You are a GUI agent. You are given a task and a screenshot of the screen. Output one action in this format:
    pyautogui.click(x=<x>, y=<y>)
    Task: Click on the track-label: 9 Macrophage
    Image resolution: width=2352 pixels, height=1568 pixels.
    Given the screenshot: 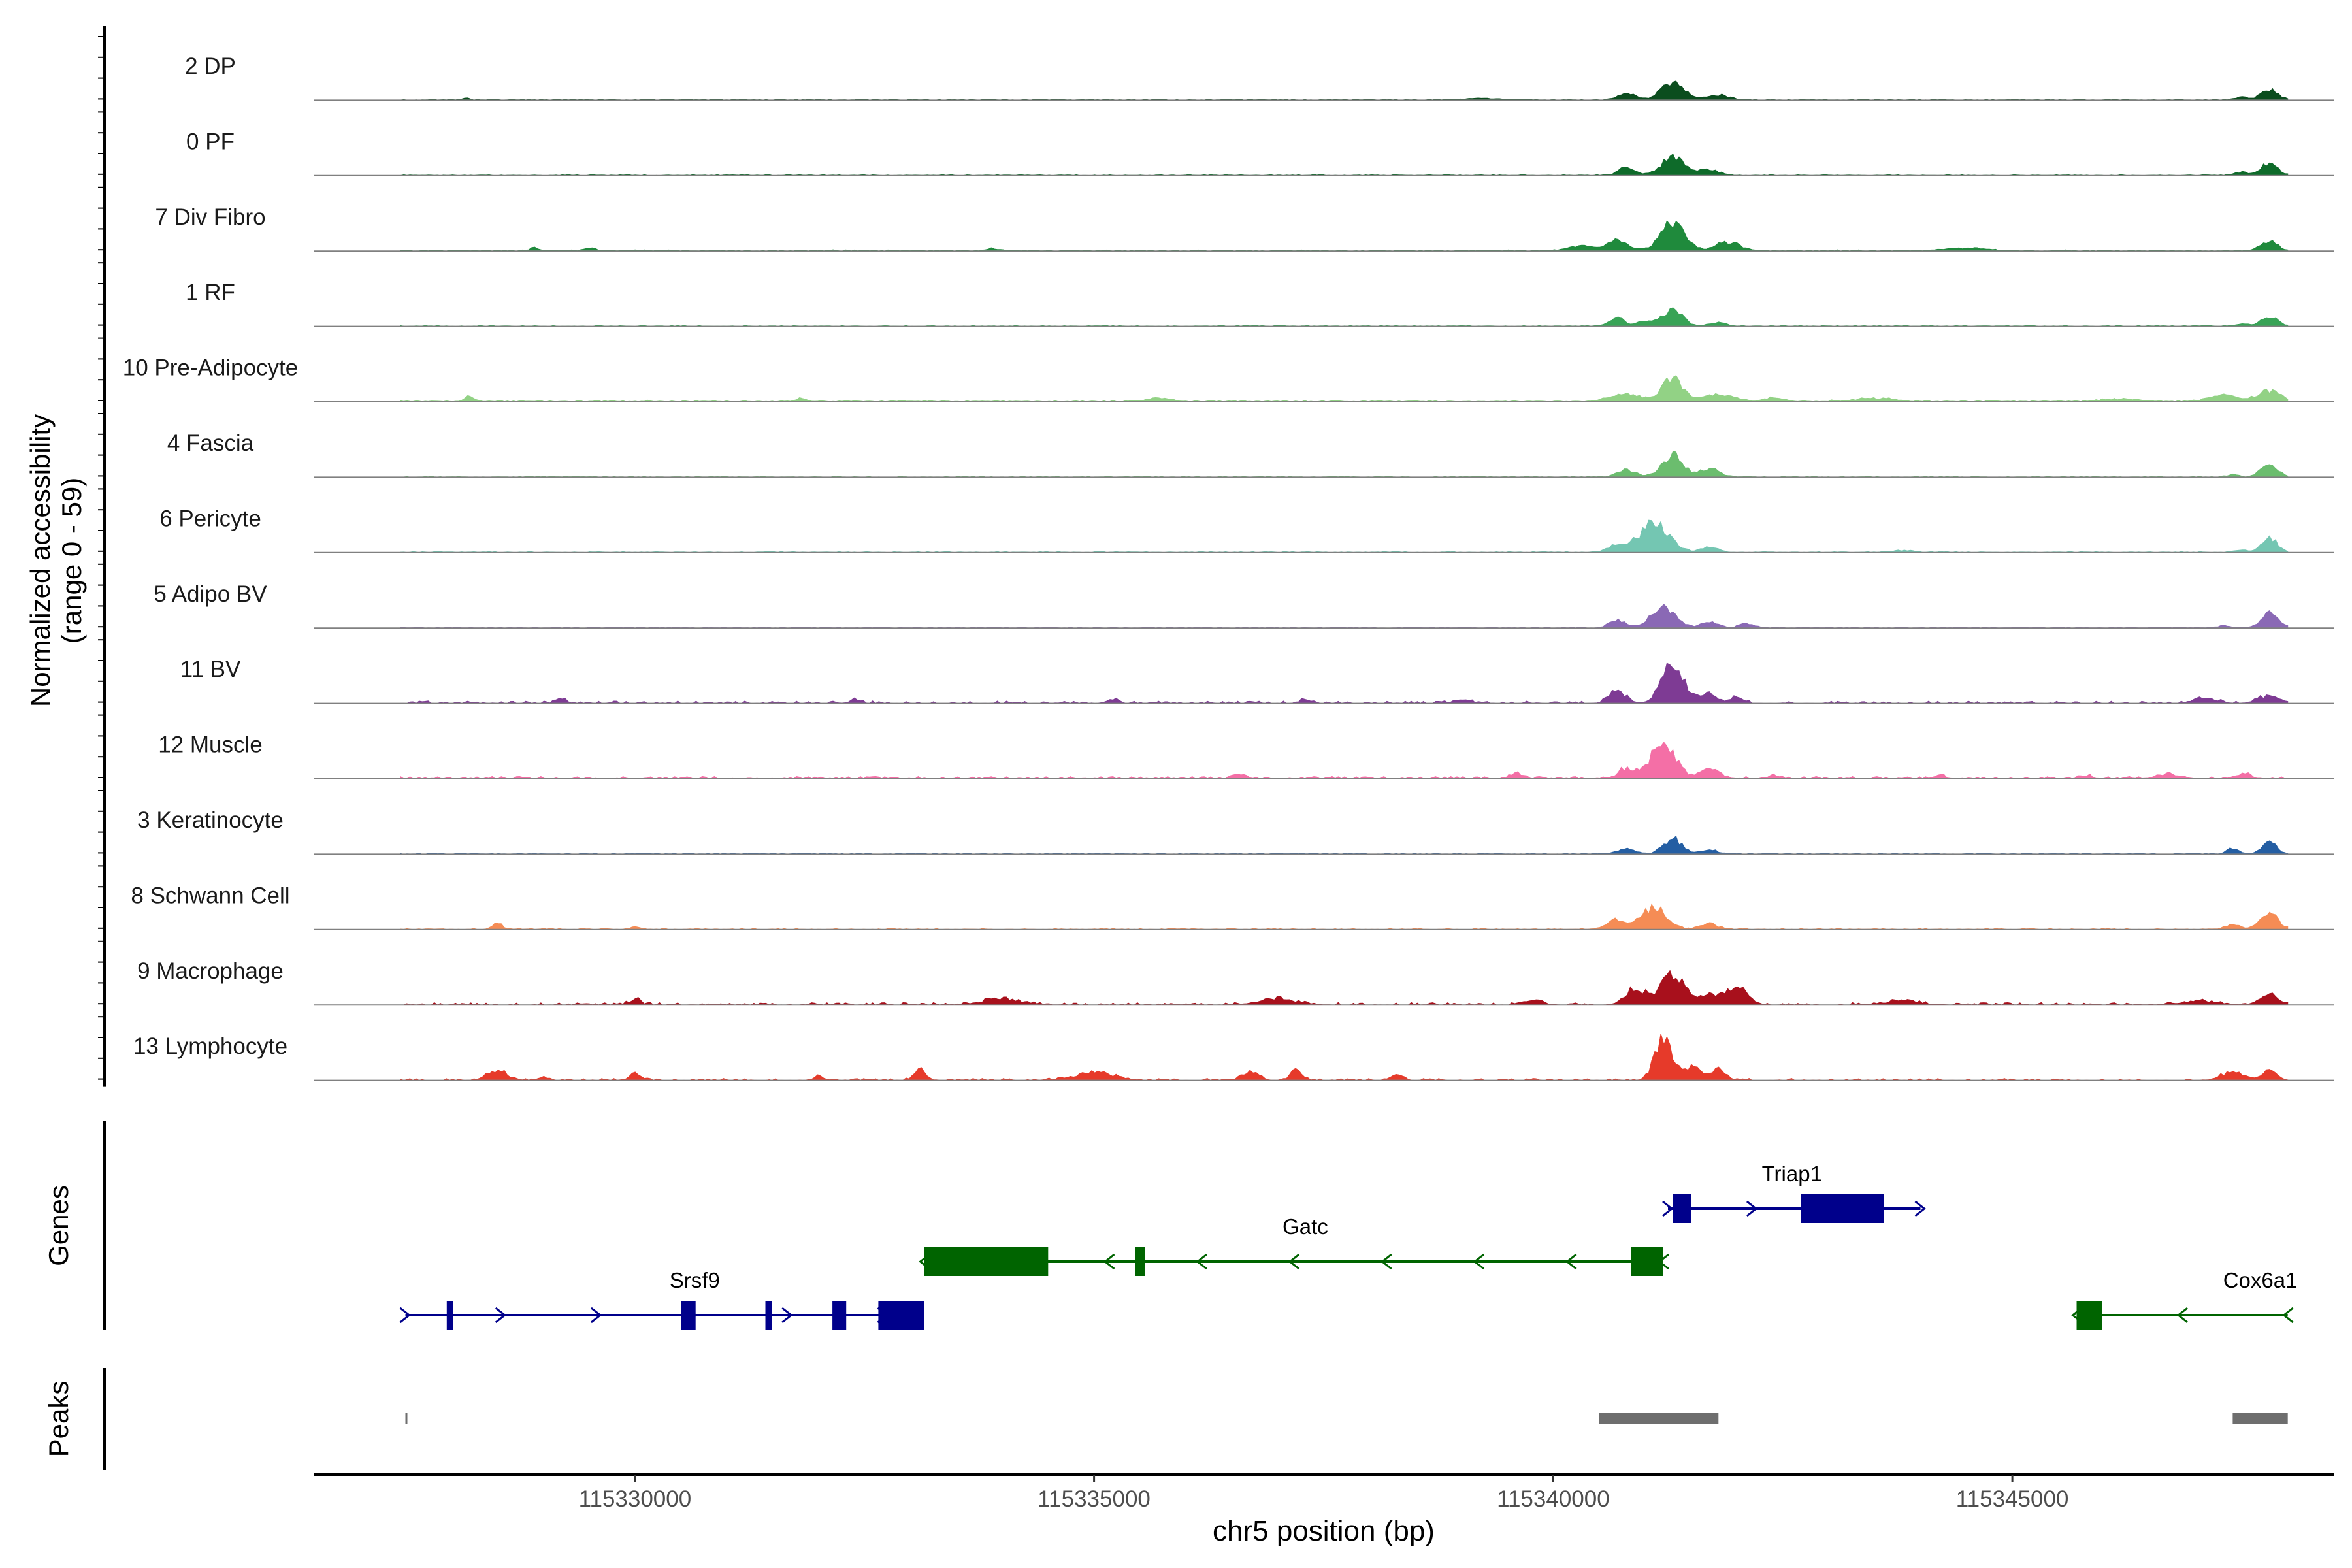 What is the action you would take?
    pyautogui.click(x=210, y=971)
    